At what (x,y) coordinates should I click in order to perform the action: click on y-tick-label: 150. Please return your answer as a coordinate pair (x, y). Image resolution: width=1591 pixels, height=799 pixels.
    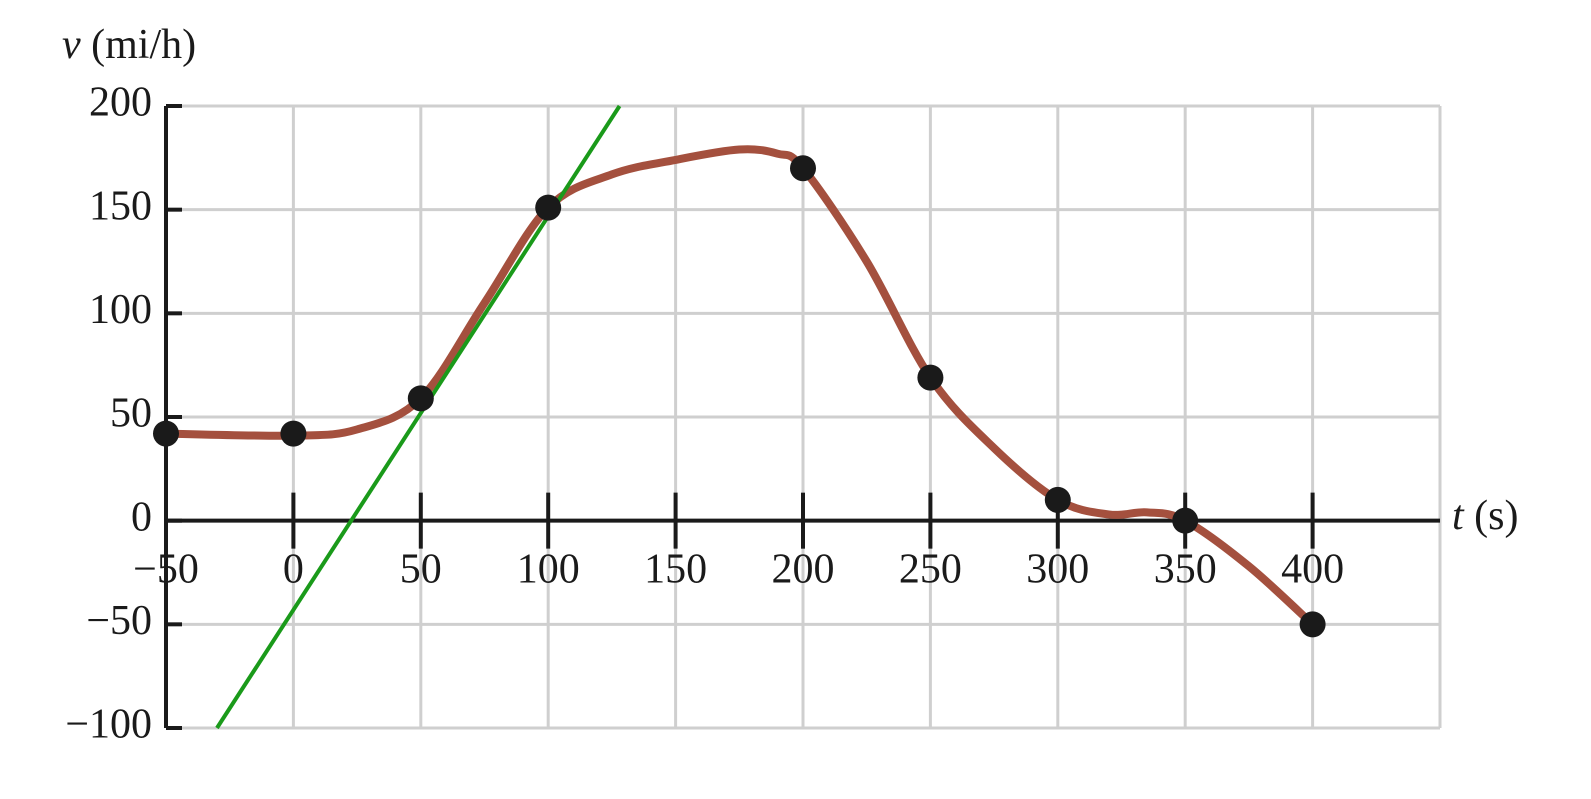
    Looking at the image, I should click on (120, 206).